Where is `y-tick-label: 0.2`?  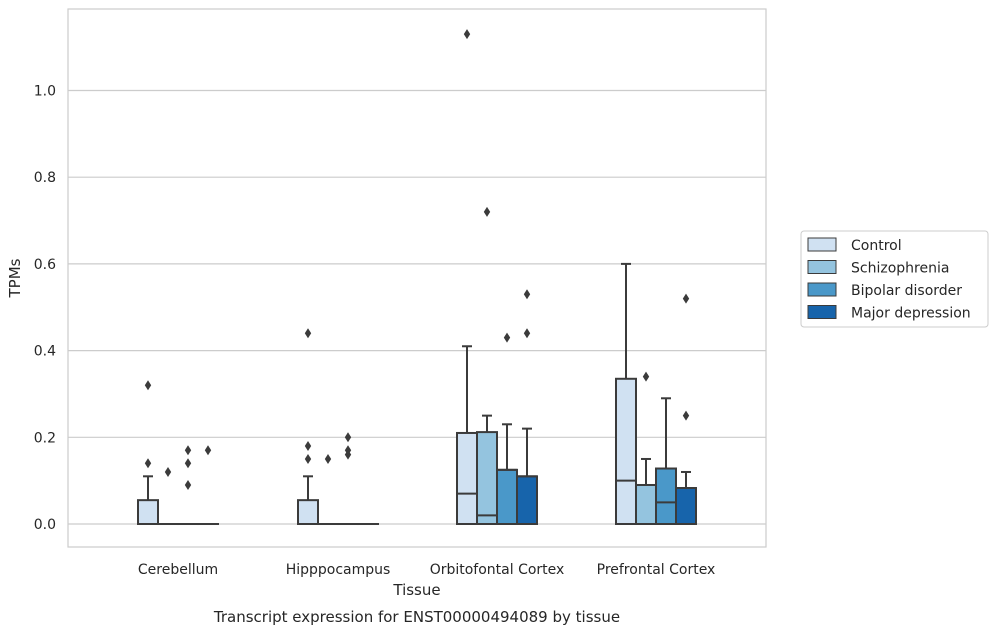 y-tick-label: 0.2 is located at coordinates (45, 438).